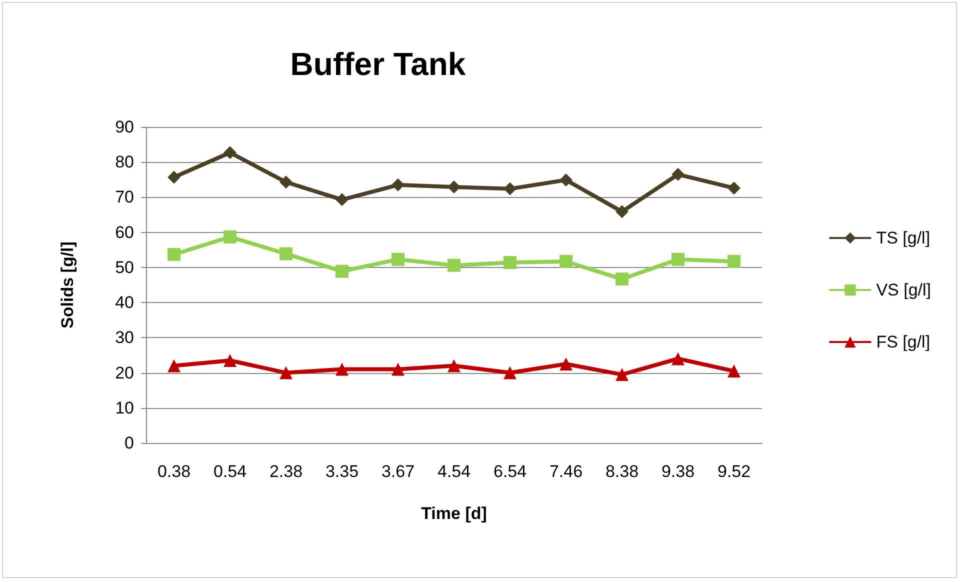 This screenshot has width=961, height=582. Describe the element at coordinates (124, 197) in the screenshot. I see `y-tick-label: 70` at that location.